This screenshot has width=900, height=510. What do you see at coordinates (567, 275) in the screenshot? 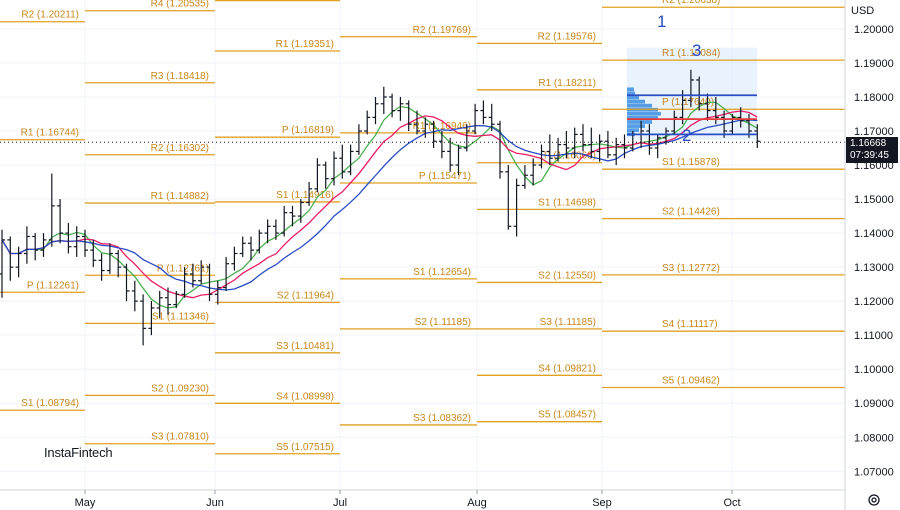
I see `pivot-label: S2 (1.12550)` at bounding box center [567, 275].